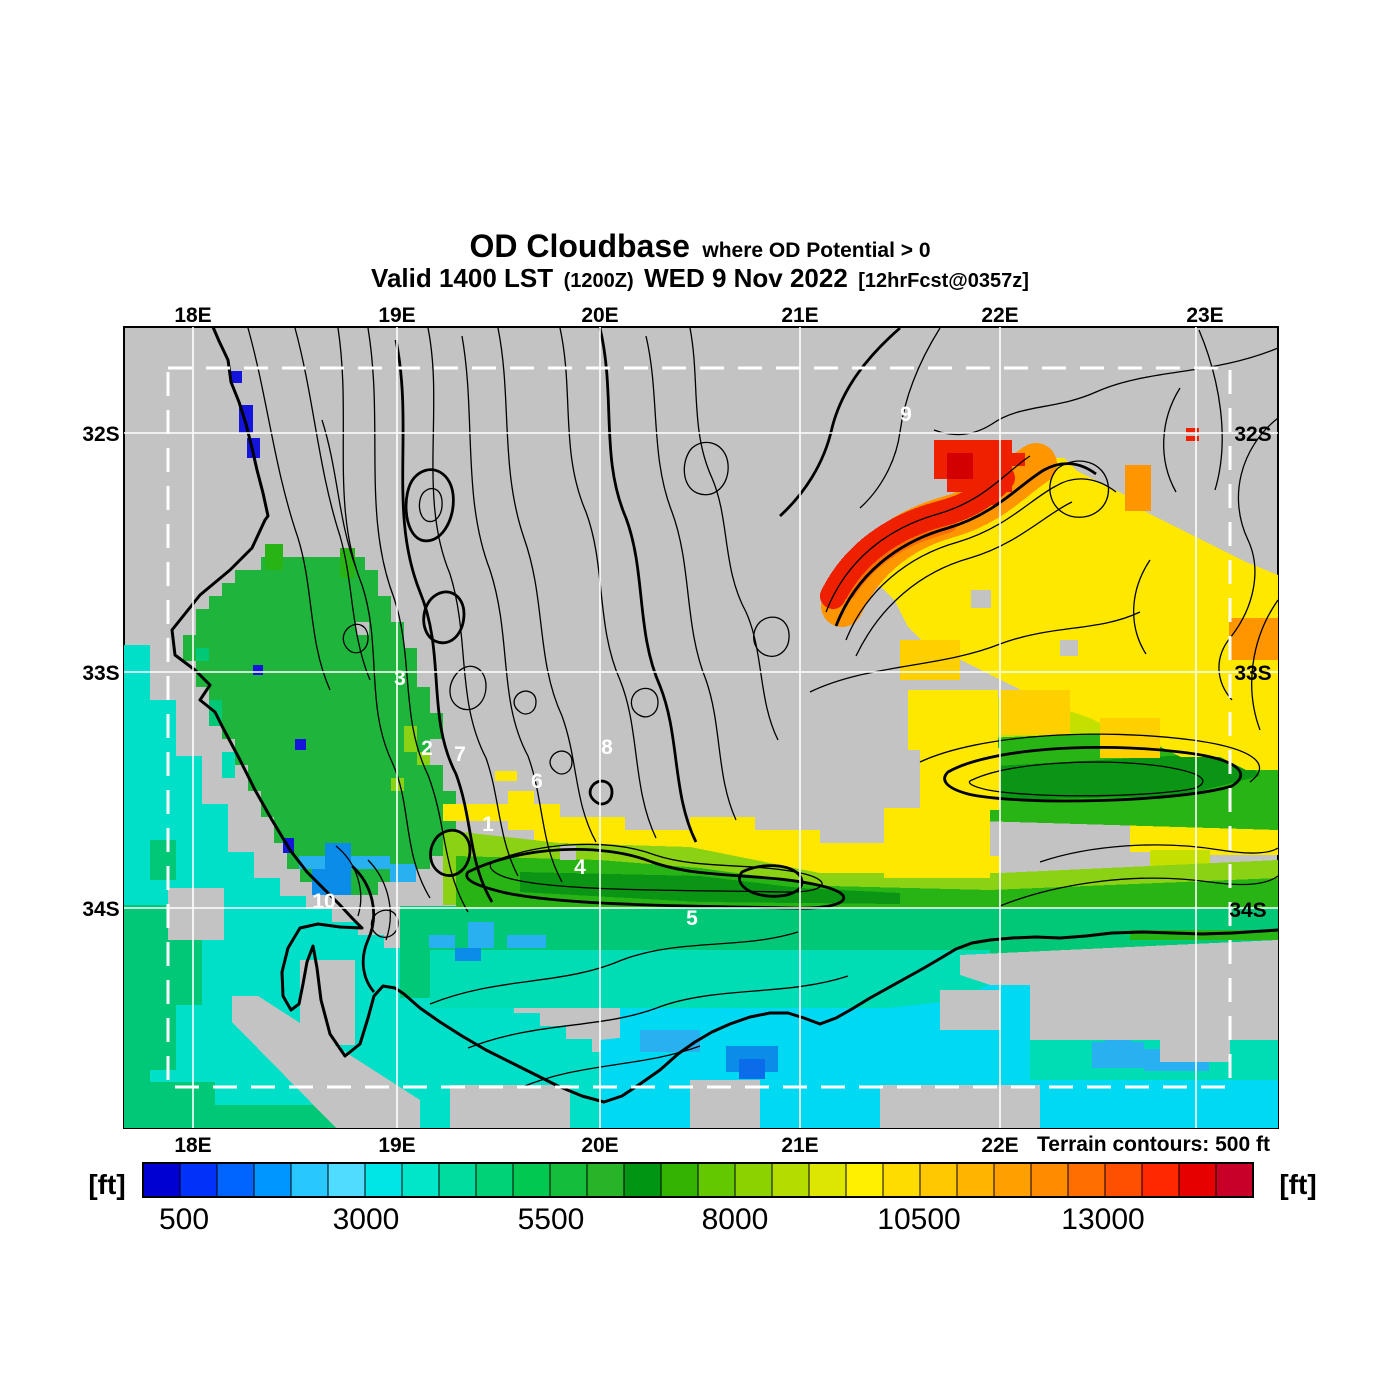 Image resolution: width=1400 pixels, height=1400 pixels. What do you see at coordinates (323, 901) in the screenshot?
I see `site-label: 10` at bounding box center [323, 901].